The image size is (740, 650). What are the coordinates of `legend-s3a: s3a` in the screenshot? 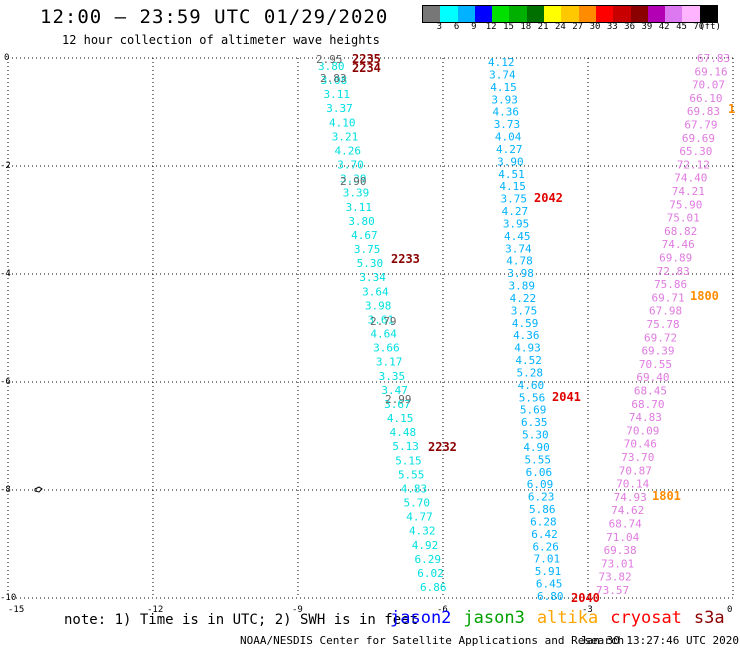 It's located at (709, 618).